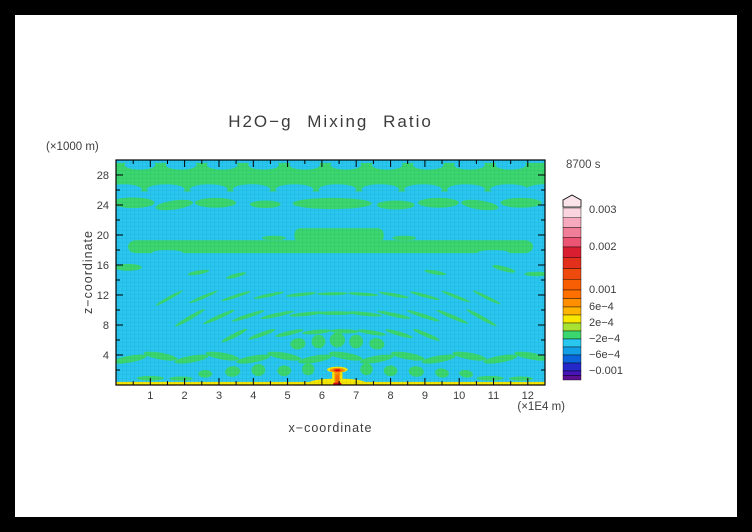 The height and width of the screenshot is (532, 752). Describe the element at coordinates (322, 396) in the screenshot. I see `svg-text: 6` at that location.